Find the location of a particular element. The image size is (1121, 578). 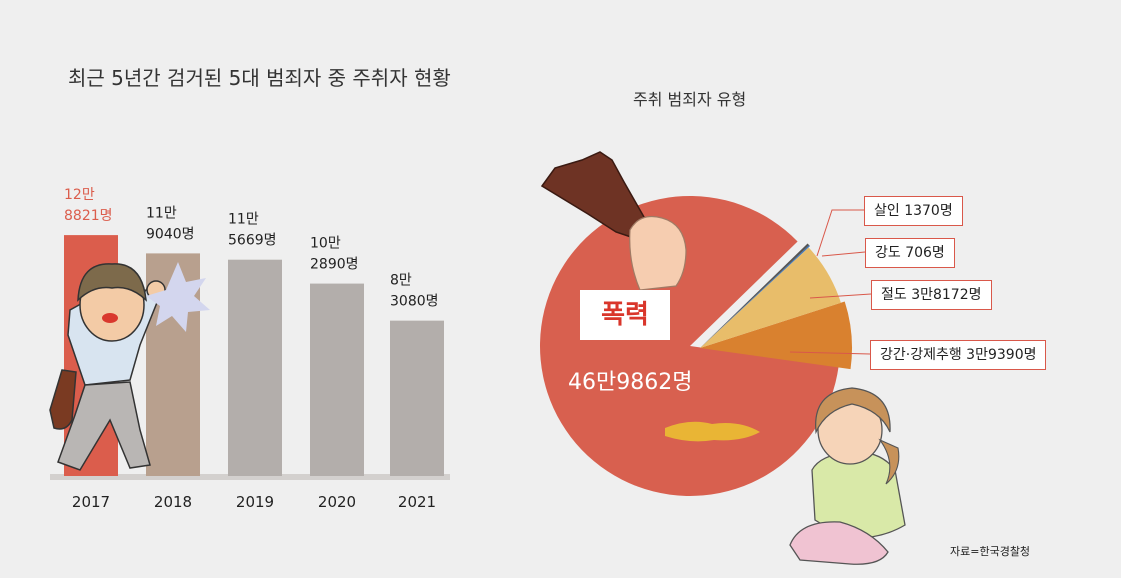

pie-slice-violence is located at coordinates (689, 346).